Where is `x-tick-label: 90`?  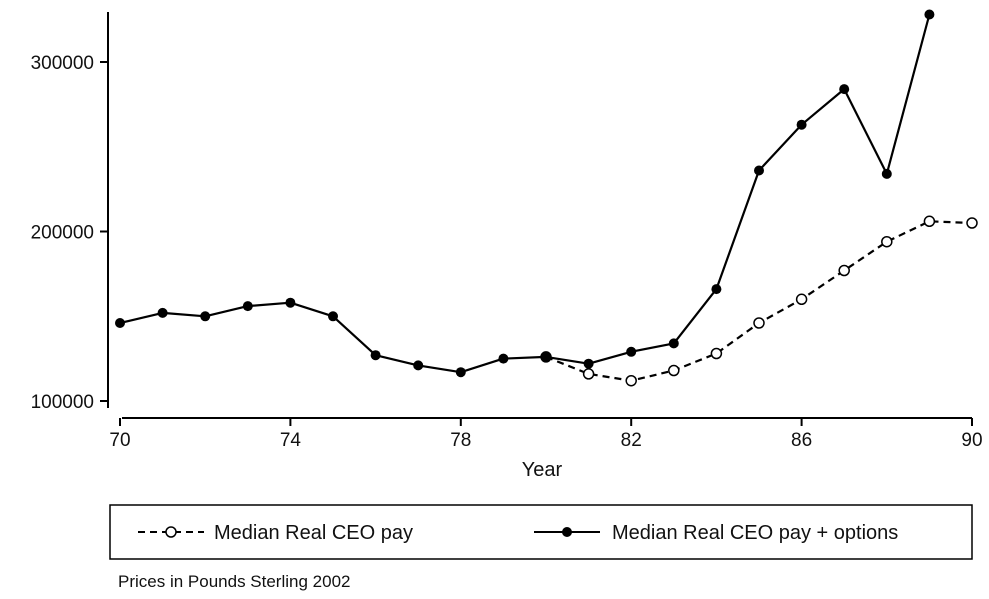 x-tick-label: 90 is located at coordinates (971, 440).